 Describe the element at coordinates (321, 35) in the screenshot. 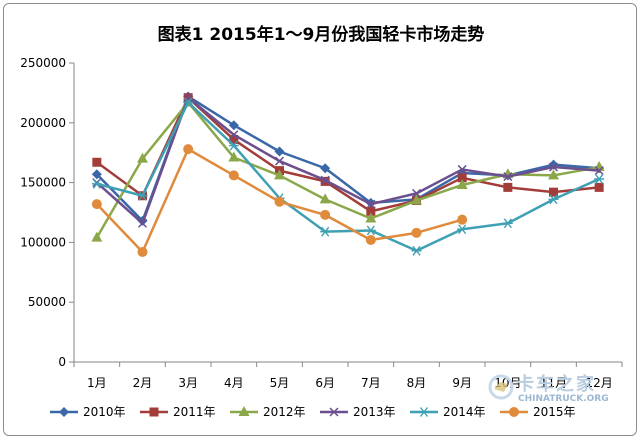

I see `chart-title: 图表1 2015年1～9月份我国轻卡市场走势` at that location.